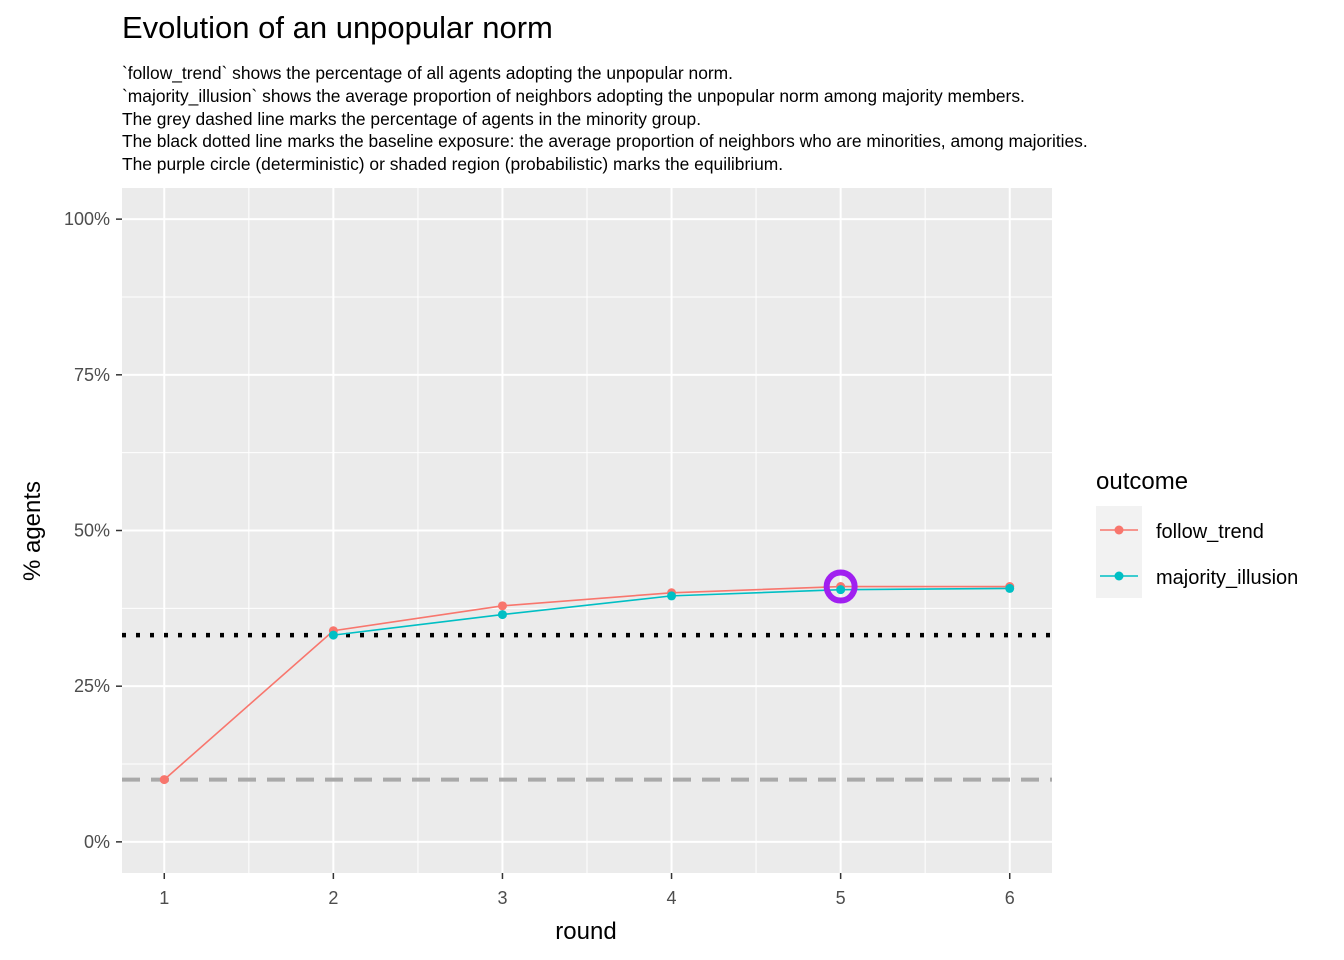 The width and height of the screenshot is (1344, 960). I want to click on chart-title: Evolution of an unpopular norm, so click(337, 27).